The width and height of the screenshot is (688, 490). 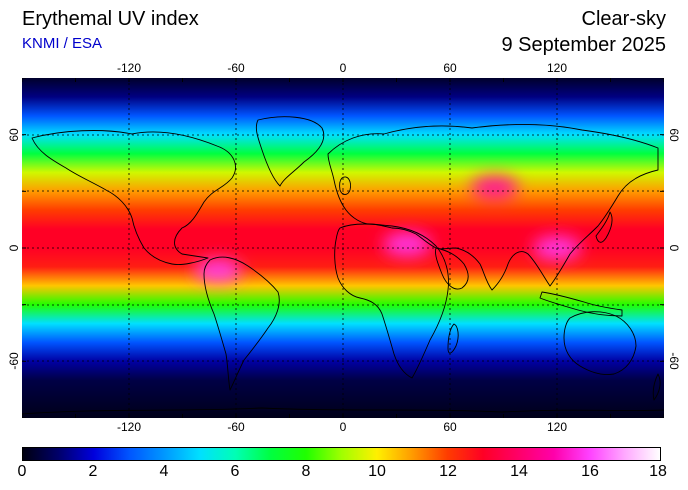 What do you see at coordinates (656, 387) in the screenshot?
I see `coastline-new-zealand` at bounding box center [656, 387].